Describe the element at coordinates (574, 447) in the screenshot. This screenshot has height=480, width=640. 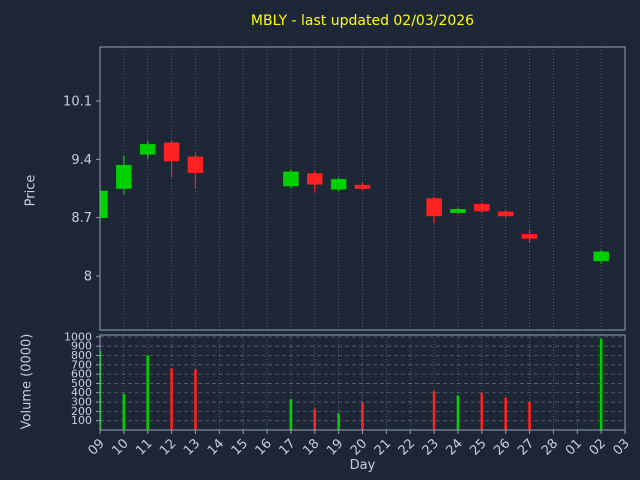
I see `x-tick-label-01: 01` at that location.